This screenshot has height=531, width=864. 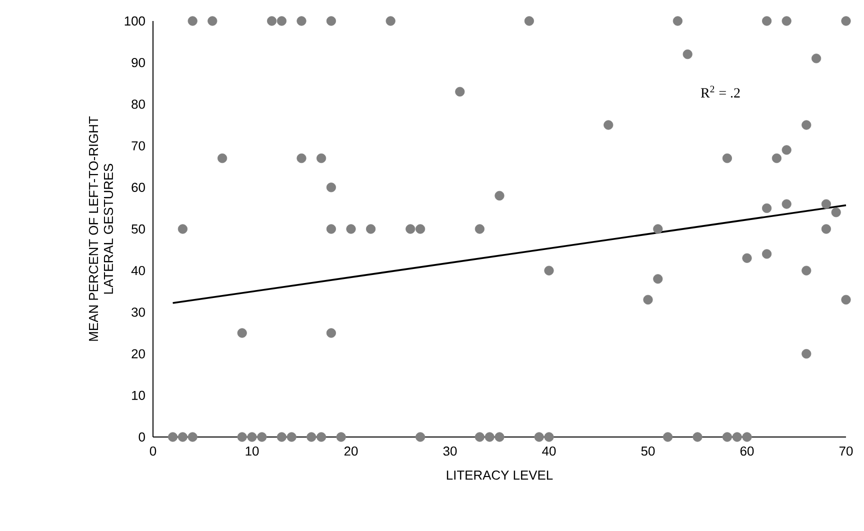 What do you see at coordinates (138, 145) in the screenshot?
I see `y-tick-label: 70` at bounding box center [138, 145].